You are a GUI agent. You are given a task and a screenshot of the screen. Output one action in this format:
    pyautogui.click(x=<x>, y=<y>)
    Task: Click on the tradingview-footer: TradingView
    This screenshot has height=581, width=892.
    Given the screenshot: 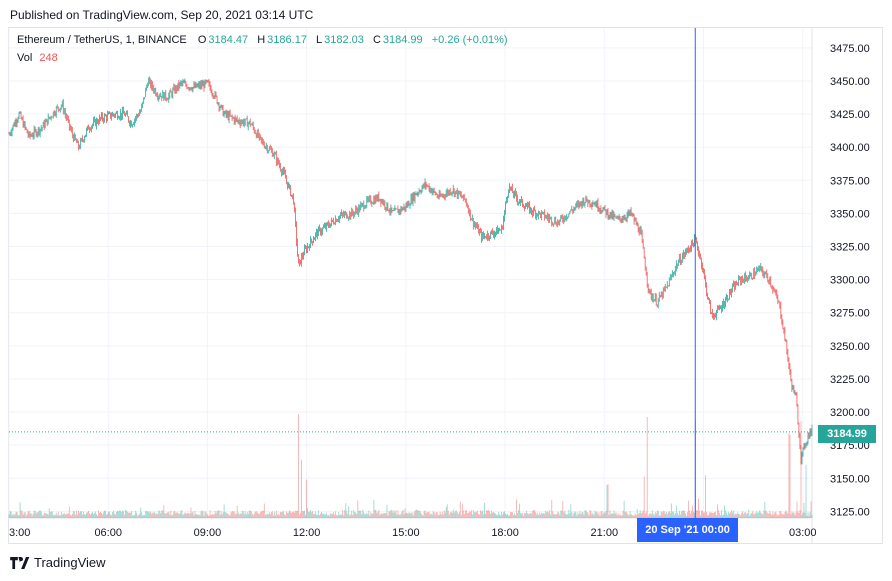 What is the action you would take?
    pyautogui.click(x=58, y=562)
    